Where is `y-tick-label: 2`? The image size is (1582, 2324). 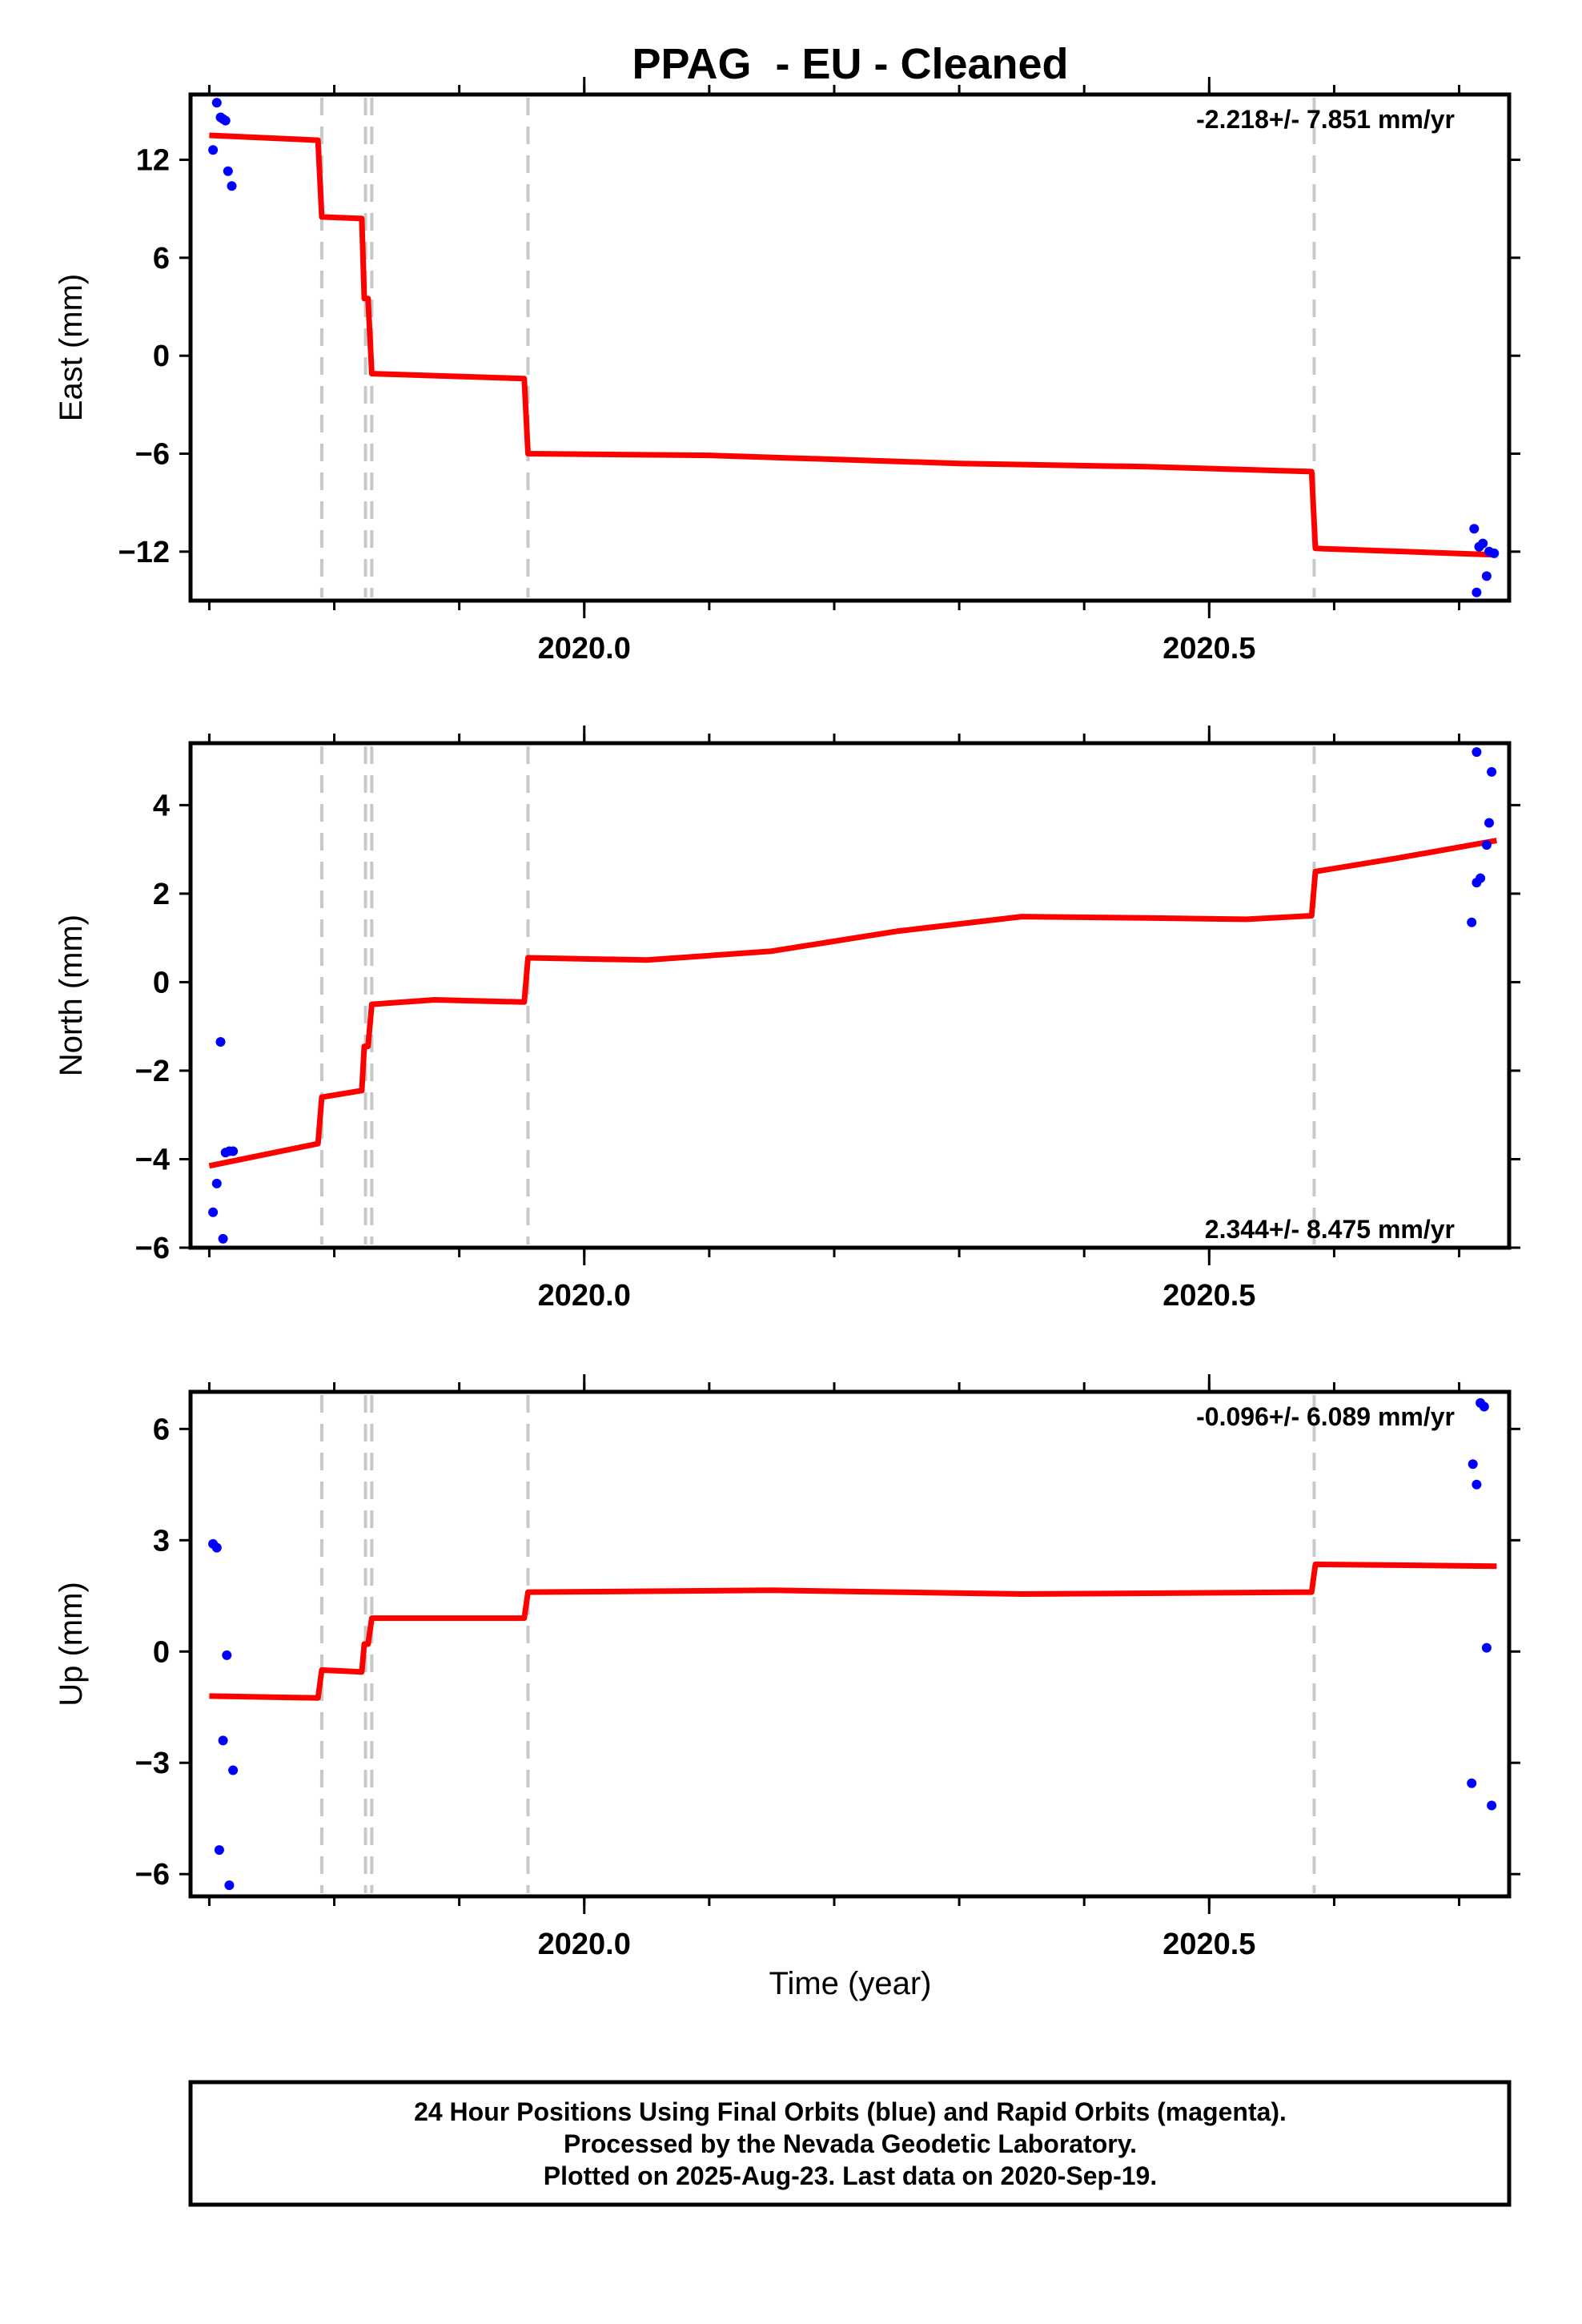 y-tick-label: 2 is located at coordinates (161, 894).